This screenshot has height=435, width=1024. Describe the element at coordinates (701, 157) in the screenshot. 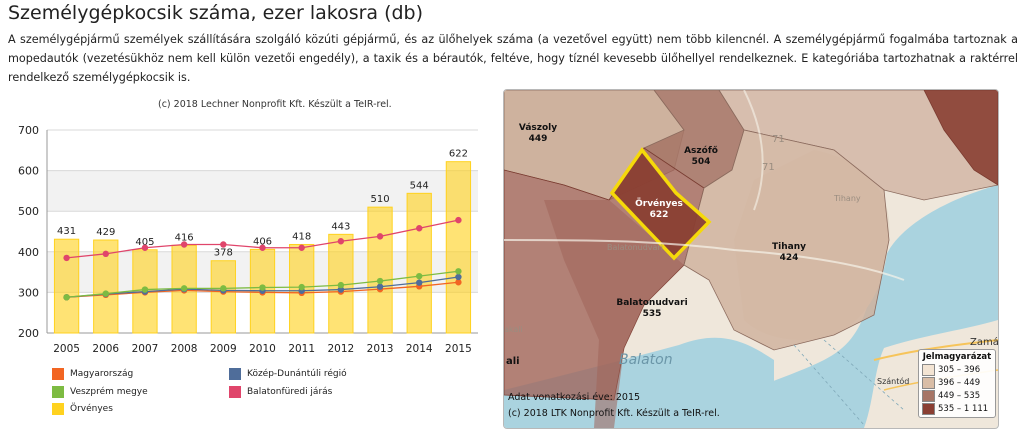

I see `map-label-aszofo: Aszófő 504` at that location.